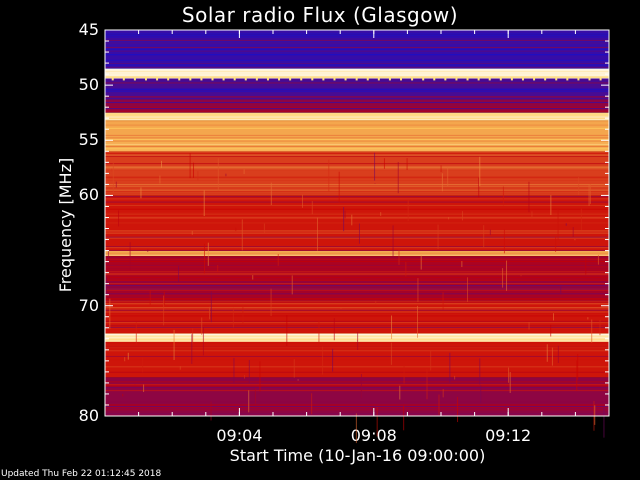 Image resolution: width=640 pixels, height=480 pixels. I want to click on y-tick-label-60: 60, so click(88, 195).